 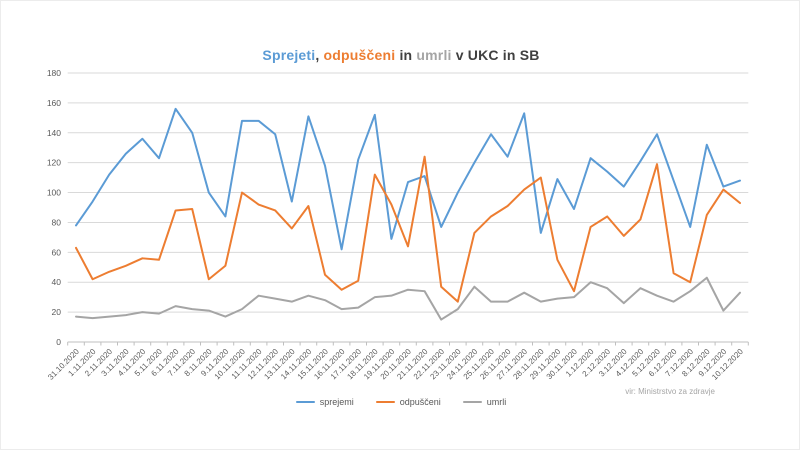 What do you see at coordinates (54, 73) in the screenshot?
I see `y-axis-label: 180` at bounding box center [54, 73].